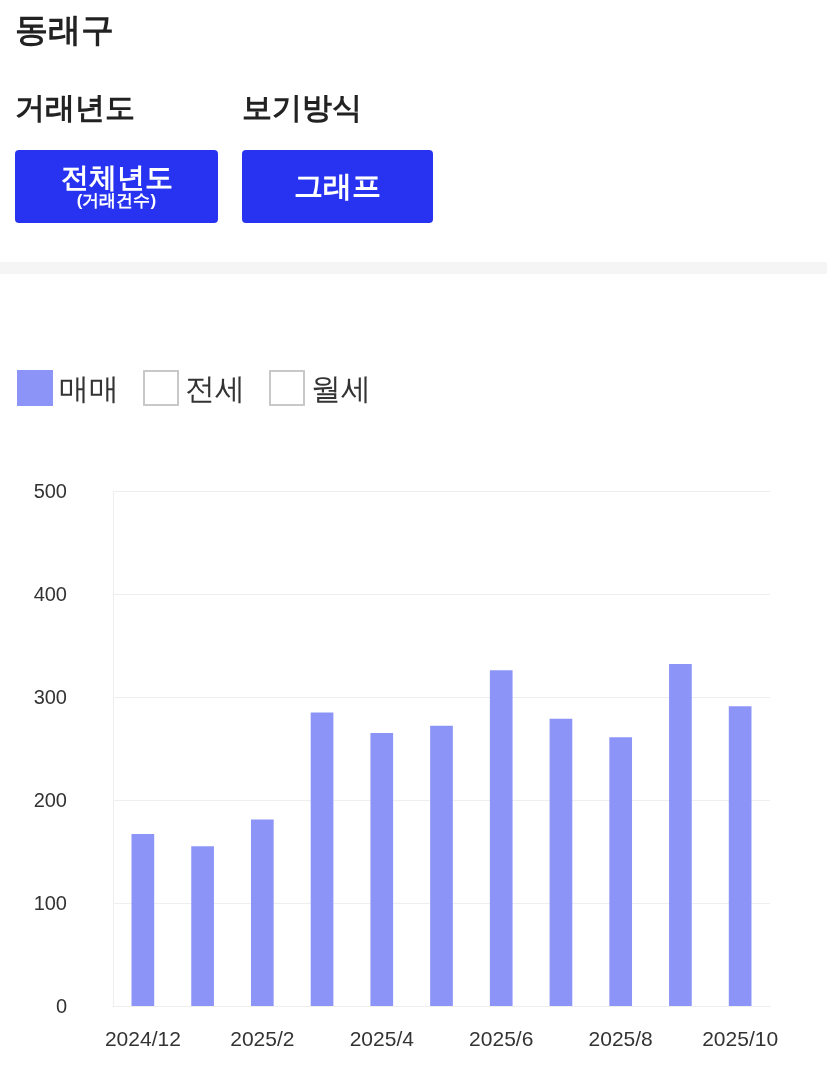  What do you see at coordinates (382, 1038) in the screenshot?
I see `x-tick-label: 2025/4` at bounding box center [382, 1038].